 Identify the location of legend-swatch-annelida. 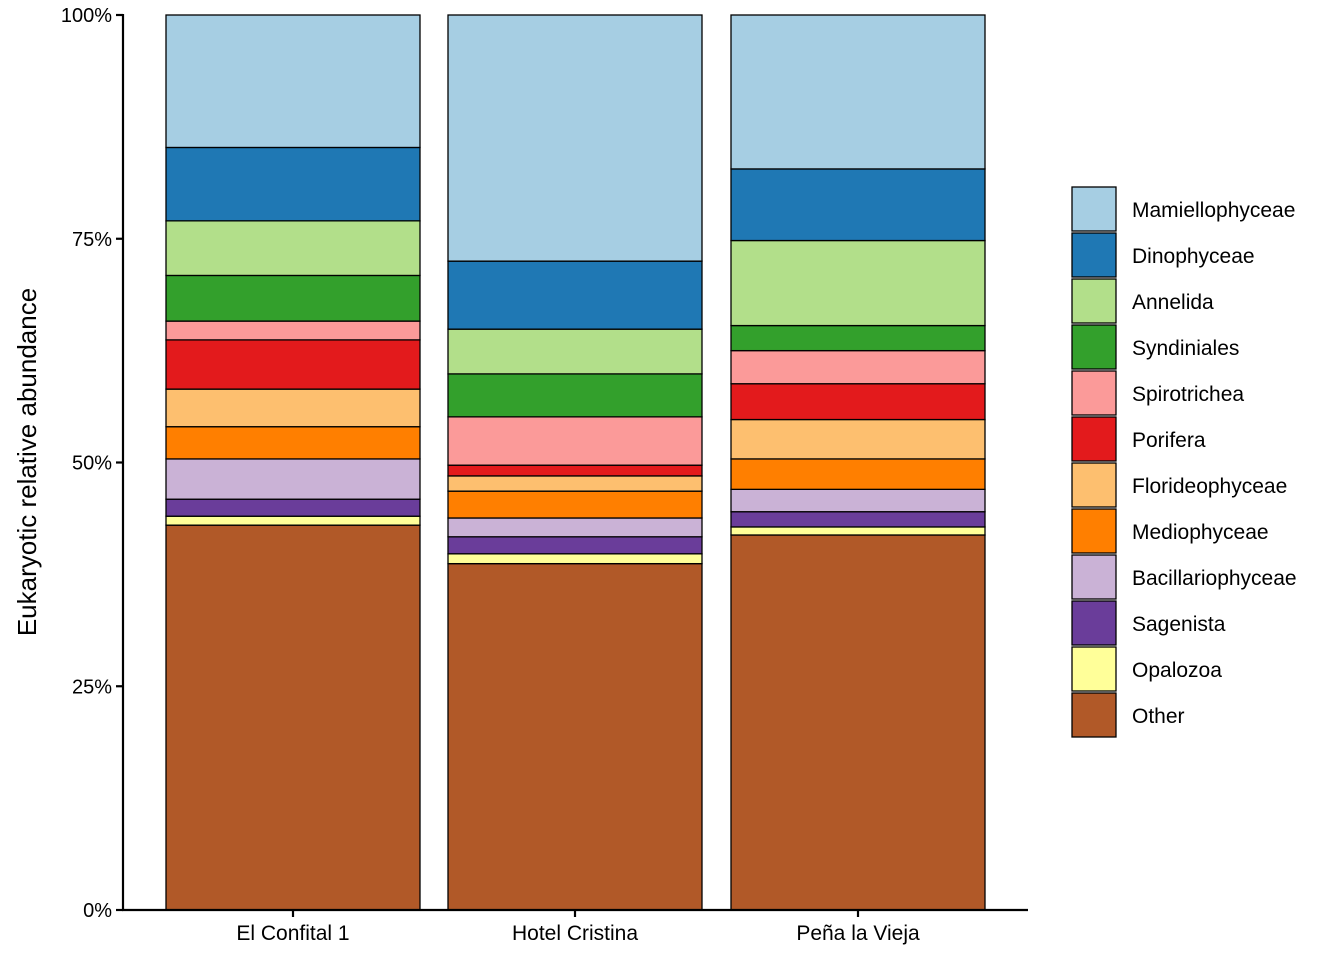
(1094, 301).